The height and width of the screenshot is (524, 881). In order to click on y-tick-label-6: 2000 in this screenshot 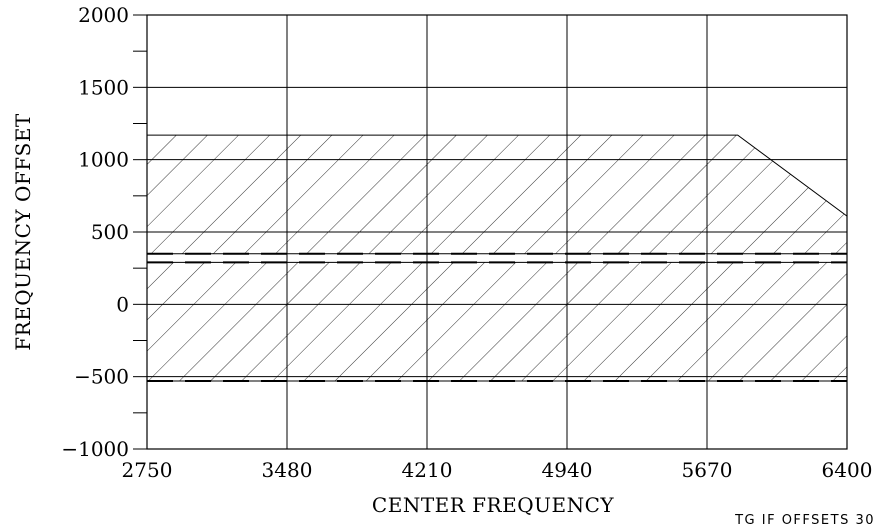, I will do `click(103, 15)`.